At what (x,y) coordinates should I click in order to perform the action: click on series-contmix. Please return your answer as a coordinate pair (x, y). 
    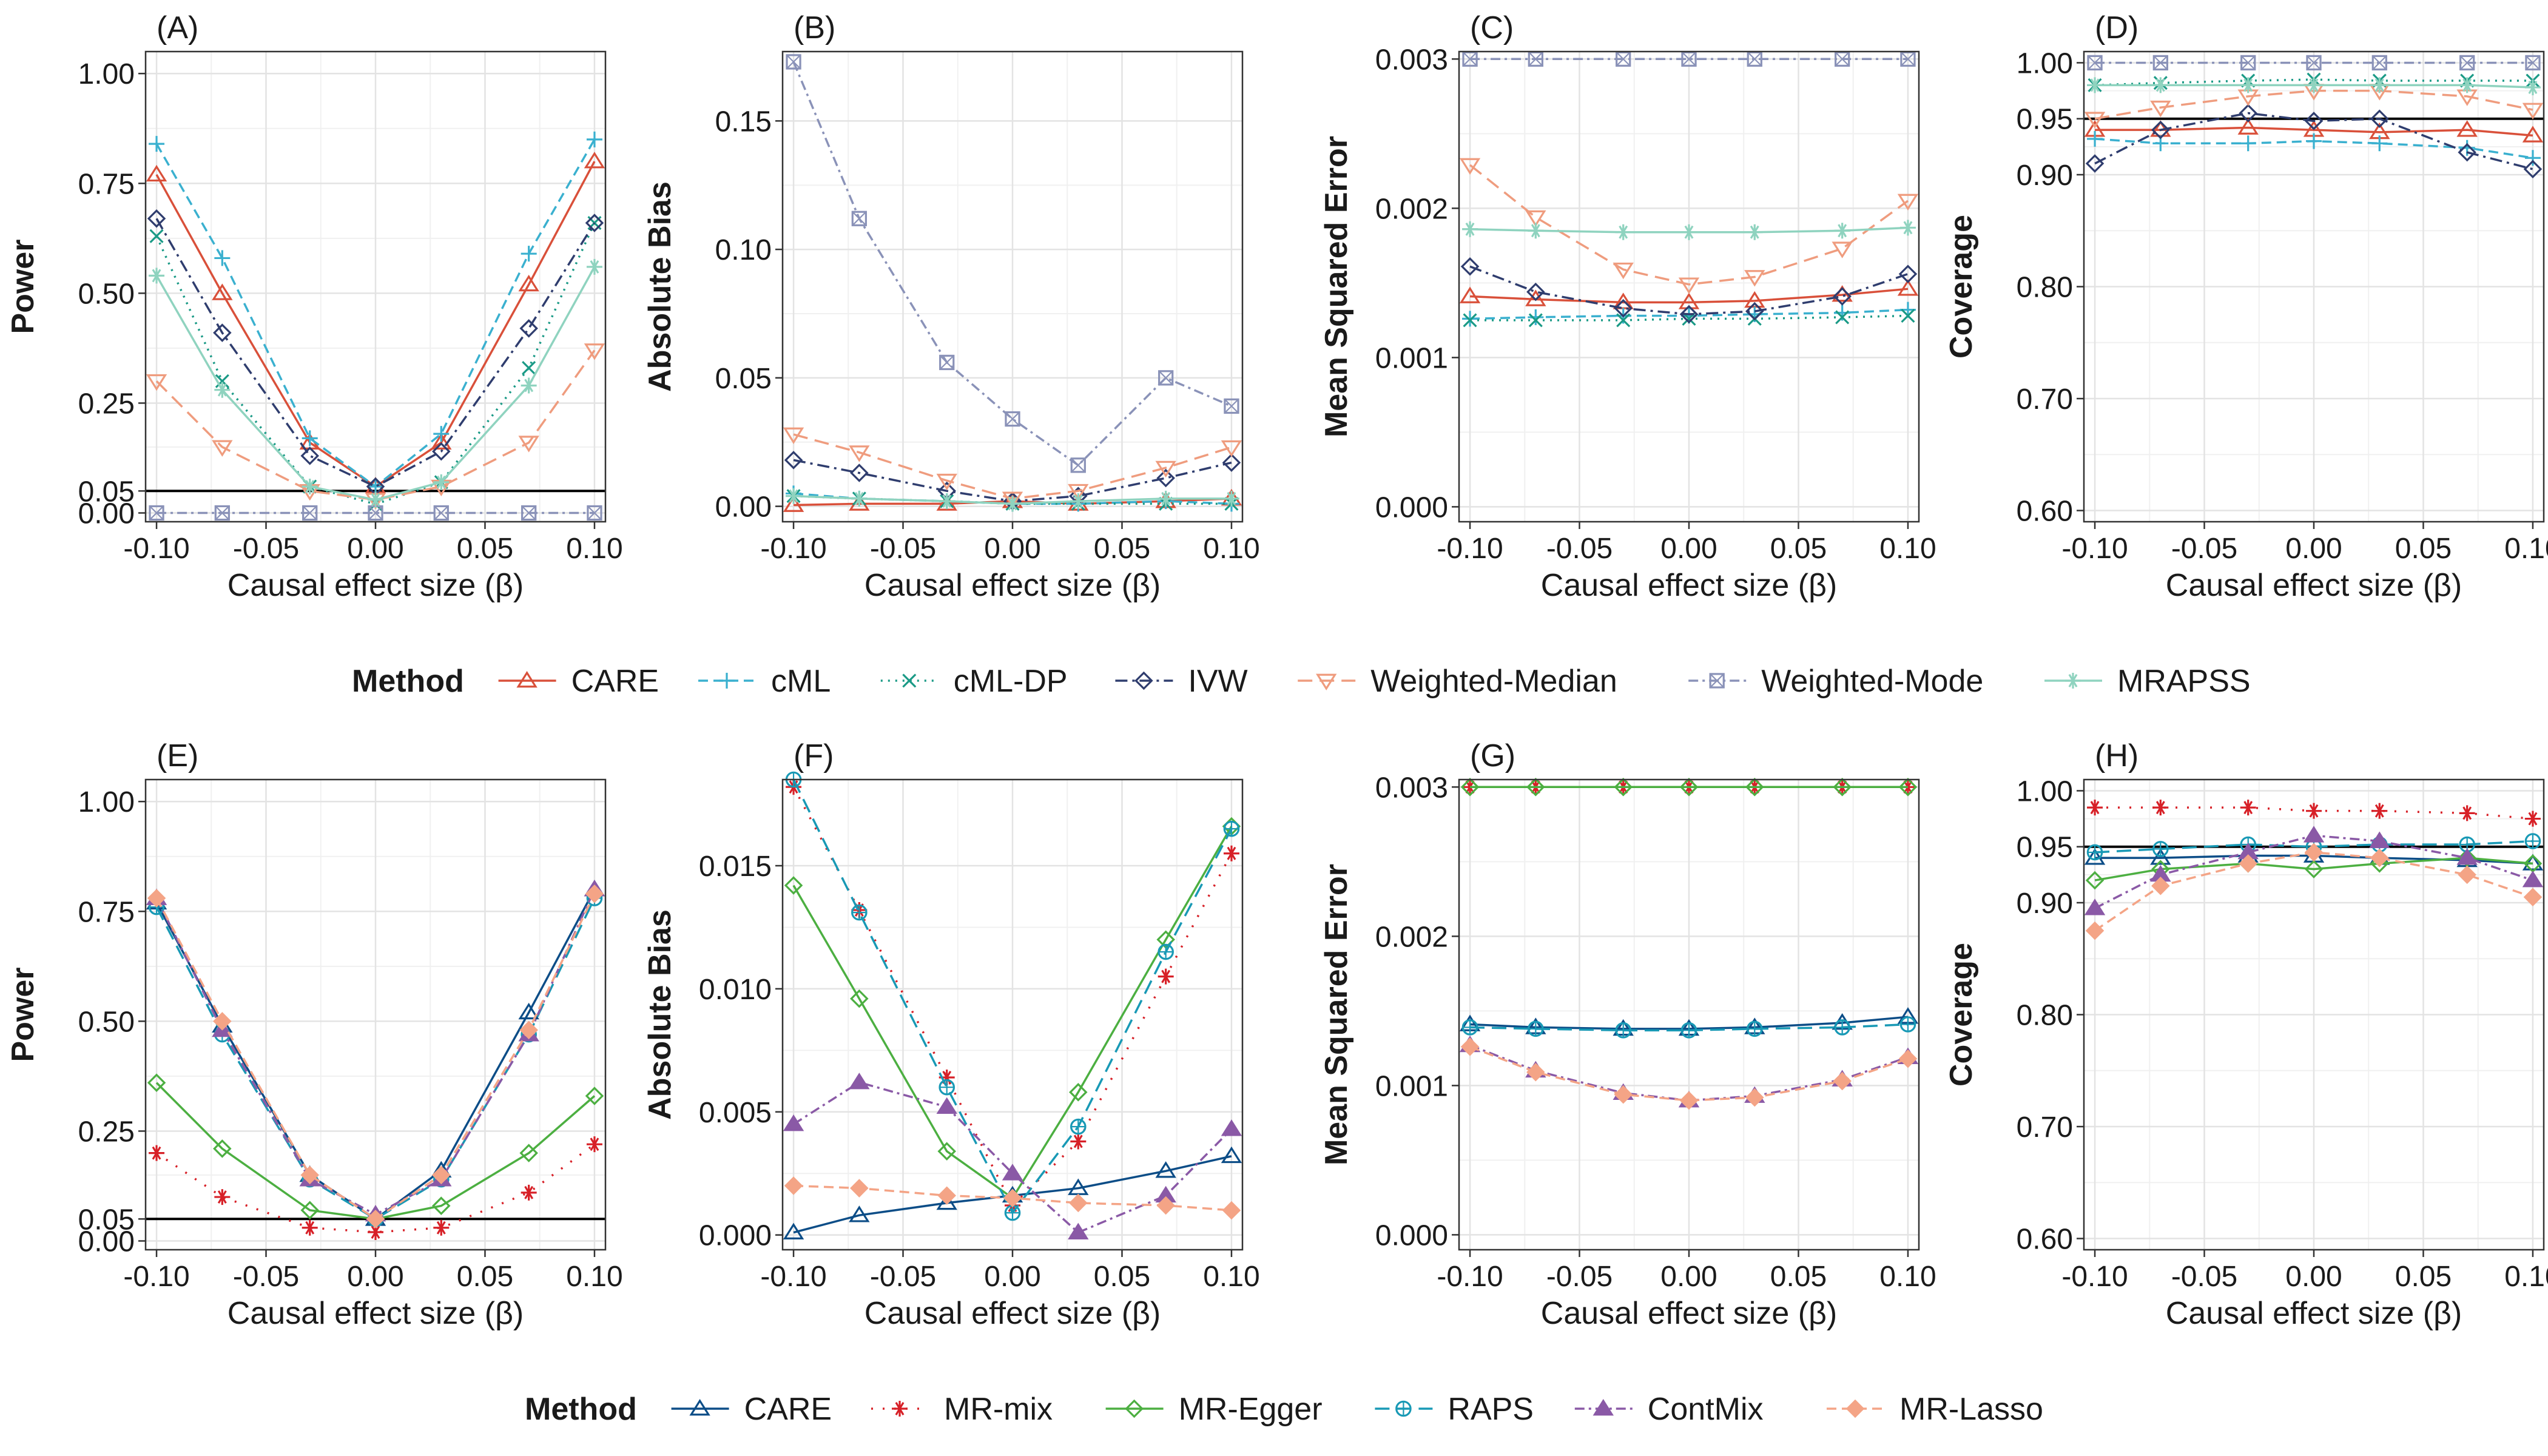
    Looking at the image, I should click on (2314, 870).